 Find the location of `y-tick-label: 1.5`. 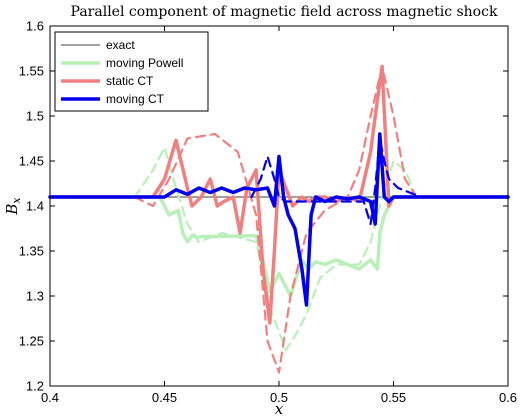

y-tick-label: 1.5 is located at coordinates (35, 116).